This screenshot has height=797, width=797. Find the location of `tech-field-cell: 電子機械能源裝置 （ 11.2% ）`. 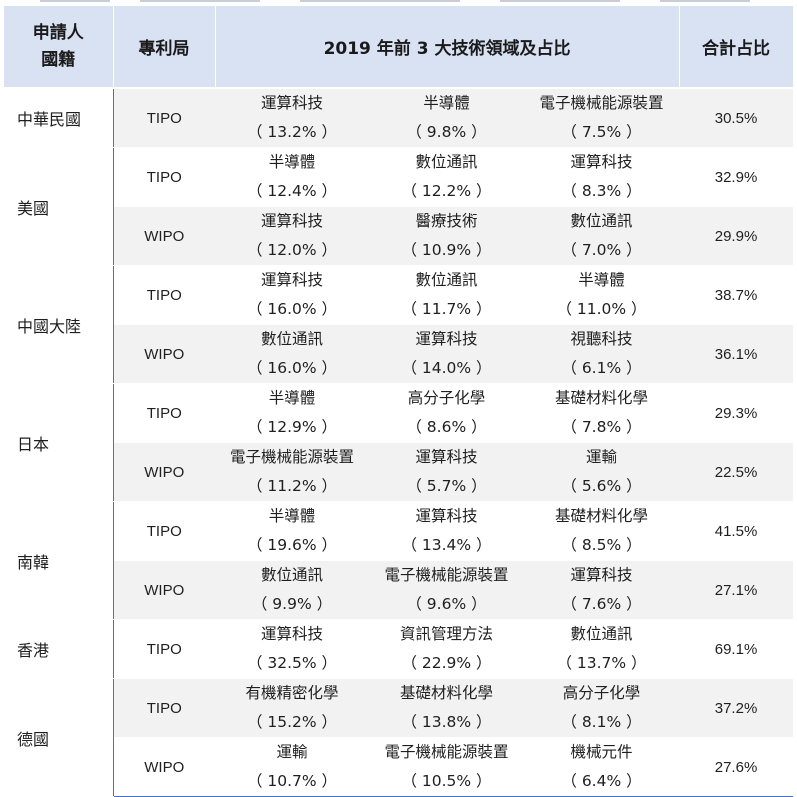

tech-field-cell: 電子機械能源裝置 （ 11.2% ） is located at coordinates (292, 472).